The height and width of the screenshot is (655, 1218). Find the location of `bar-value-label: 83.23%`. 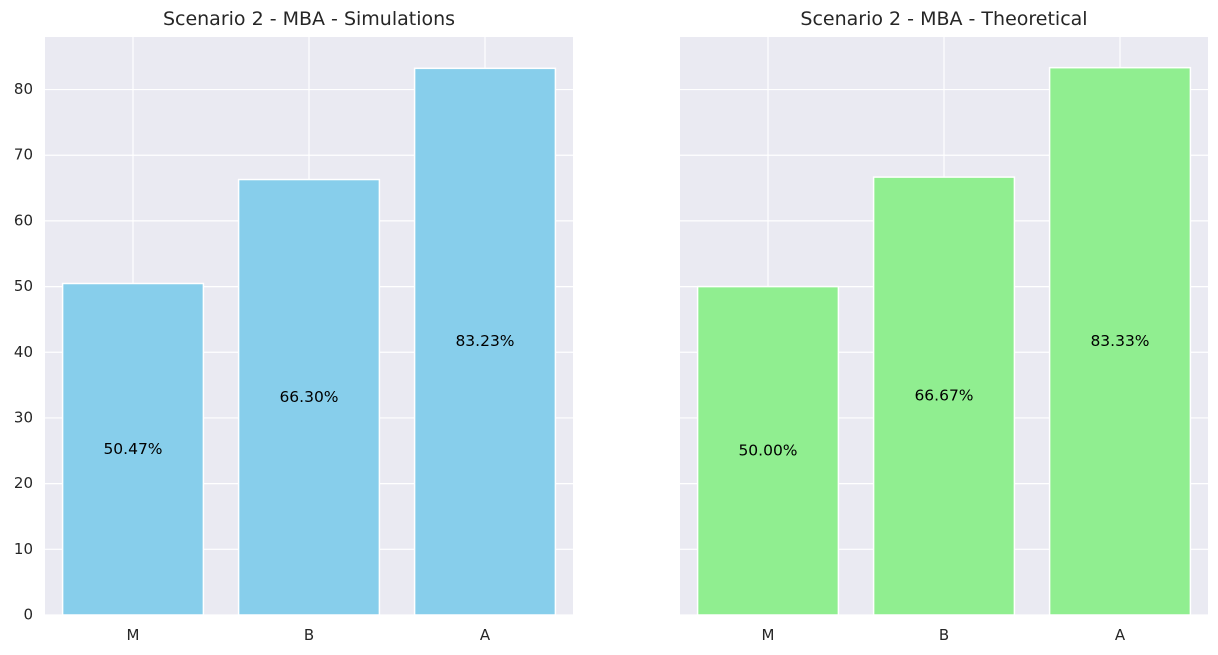

bar-value-label: 83.23% is located at coordinates (484, 341).